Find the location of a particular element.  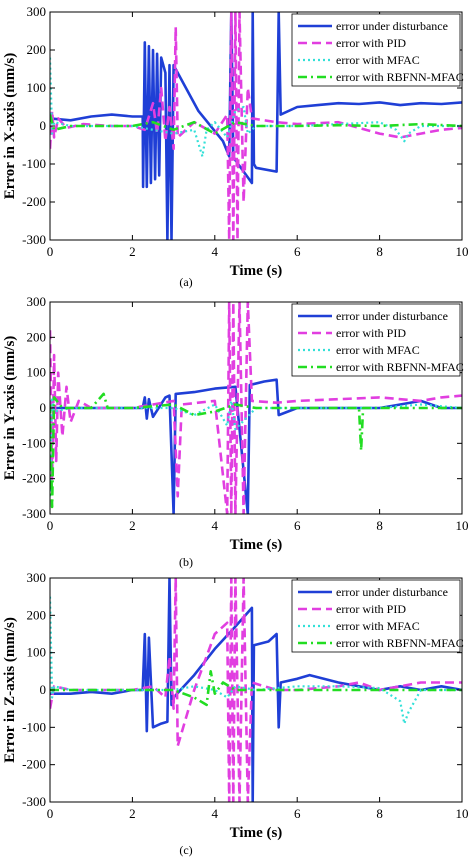

y-axis-title: Error in Y-axis (mm/s) is located at coordinates (10, 408).